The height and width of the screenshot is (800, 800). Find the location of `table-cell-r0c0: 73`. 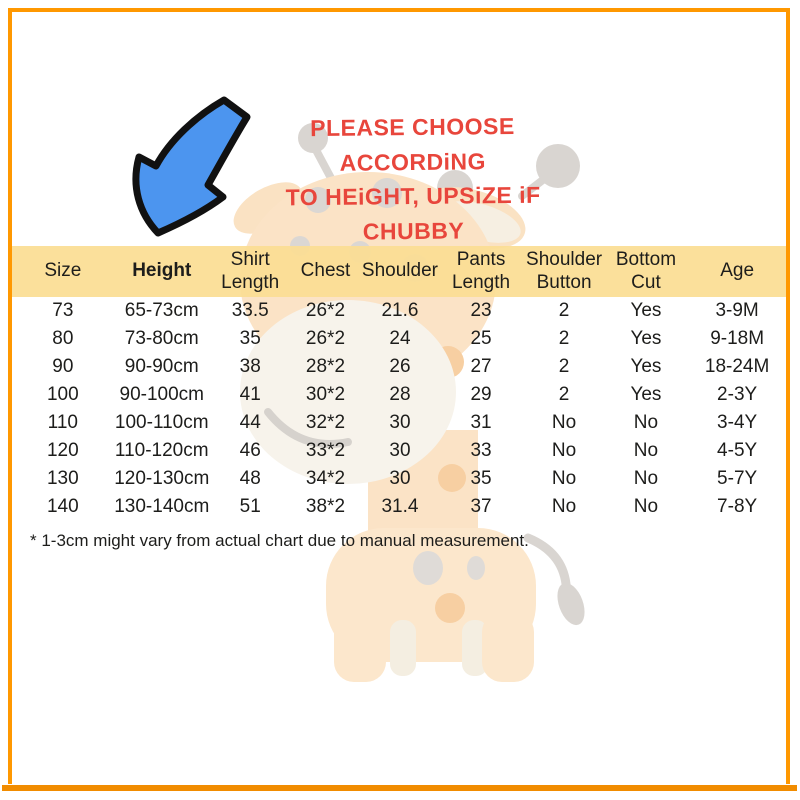

table-cell-r0c0: 73 is located at coordinates (63, 310).